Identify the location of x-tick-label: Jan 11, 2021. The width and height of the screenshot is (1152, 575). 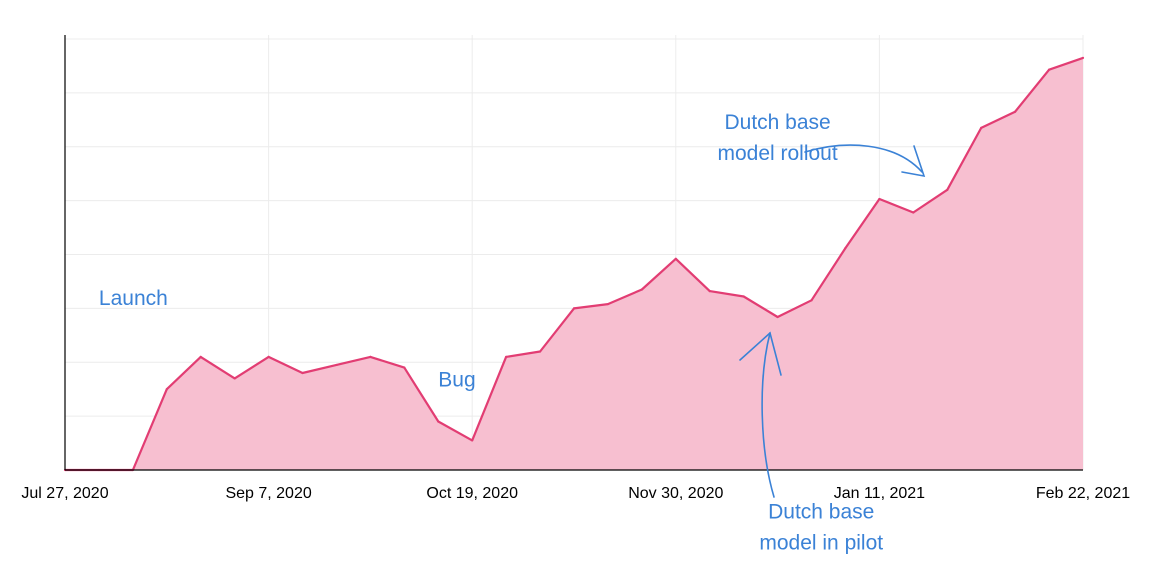
(879, 493).